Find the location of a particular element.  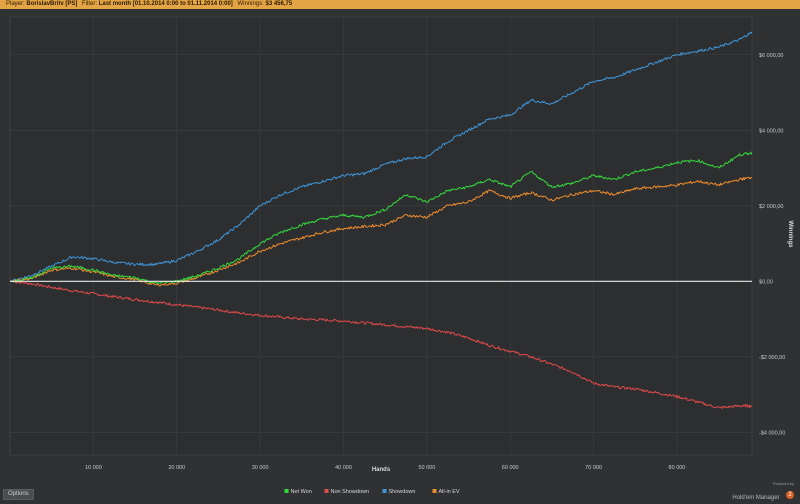

y-tick-label: -$2 000,00 is located at coordinates (772, 358).